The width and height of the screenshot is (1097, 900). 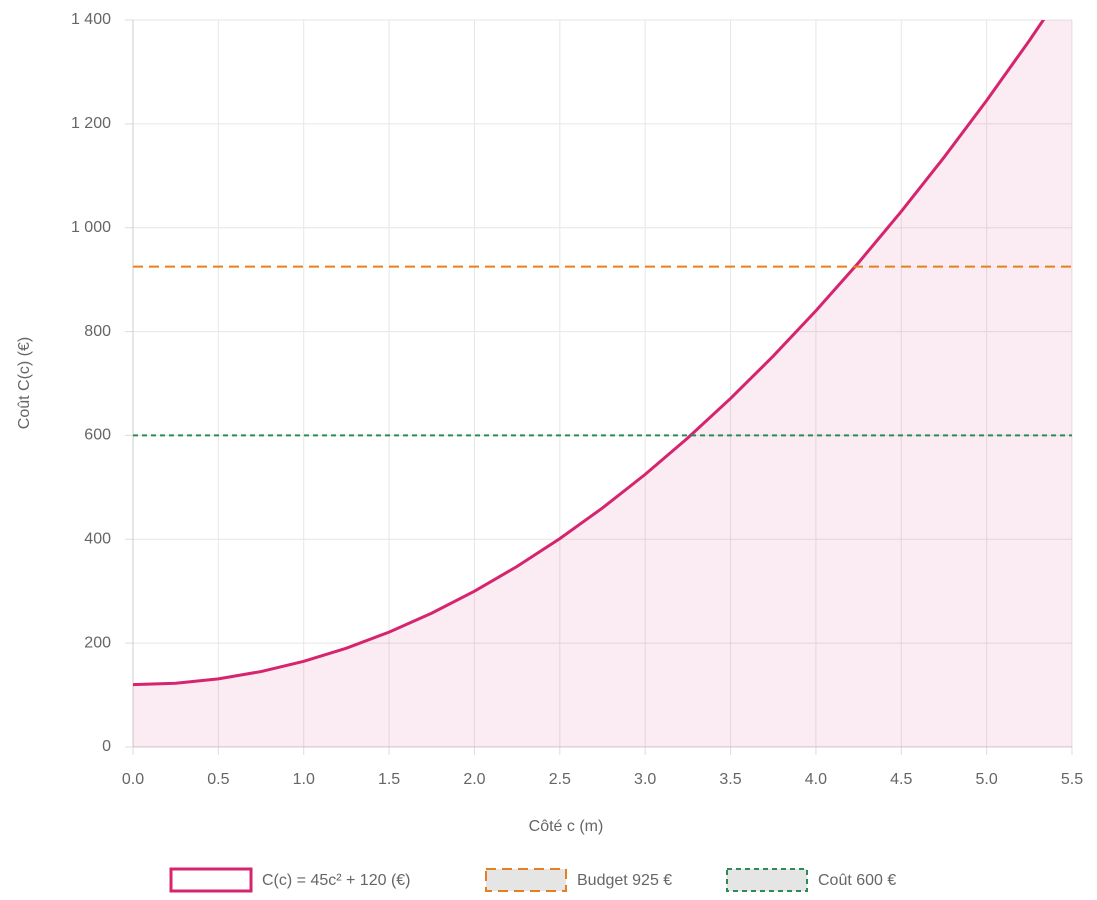 What do you see at coordinates (624, 880) in the screenshot?
I see `legend-label: Budget 925 €` at bounding box center [624, 880].